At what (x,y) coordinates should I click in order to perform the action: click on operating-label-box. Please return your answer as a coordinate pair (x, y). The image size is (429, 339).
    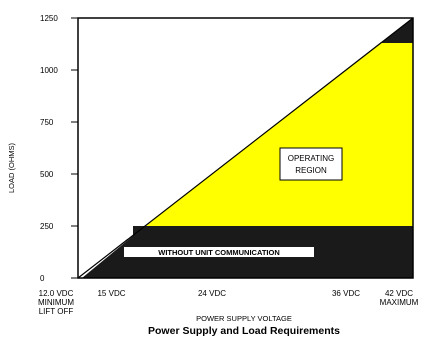
    Looking at the image, I should click on (311, 164).